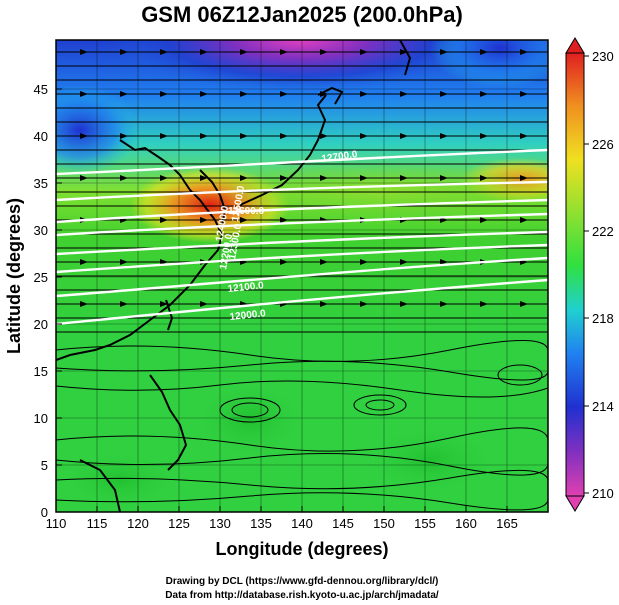  I want to click on x-tick-label: 120, so click(138, 523).